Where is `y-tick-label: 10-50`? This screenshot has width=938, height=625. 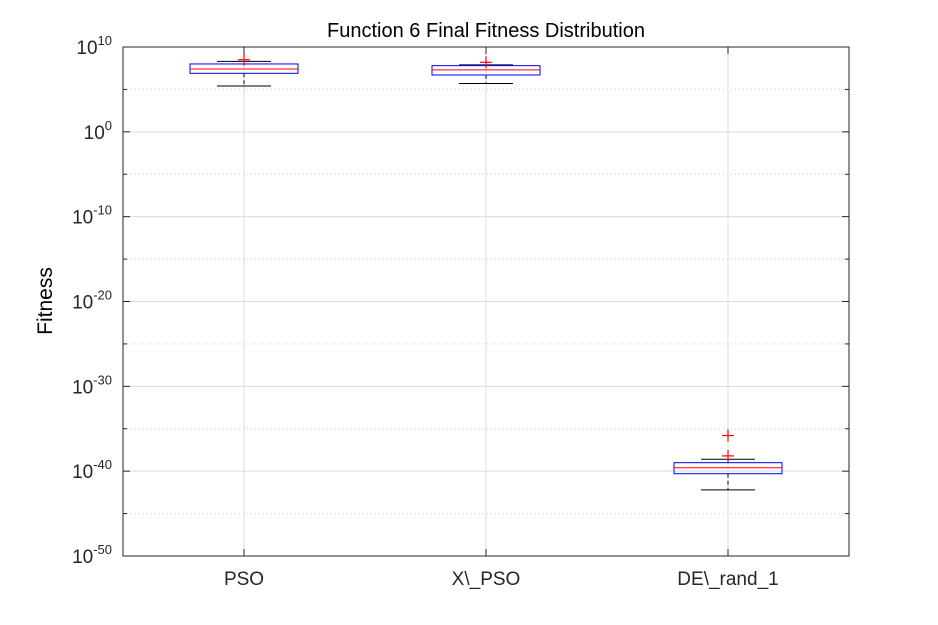 y-tick-label: 10-50 is located at coordinates (92, 555).